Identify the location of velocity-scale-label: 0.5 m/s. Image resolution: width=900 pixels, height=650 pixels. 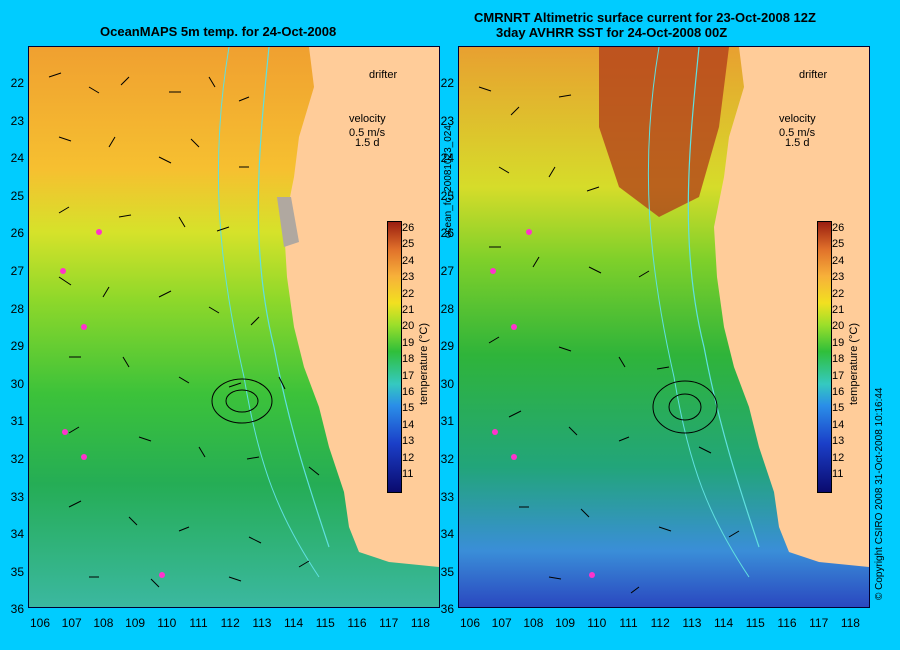
(797, 133).